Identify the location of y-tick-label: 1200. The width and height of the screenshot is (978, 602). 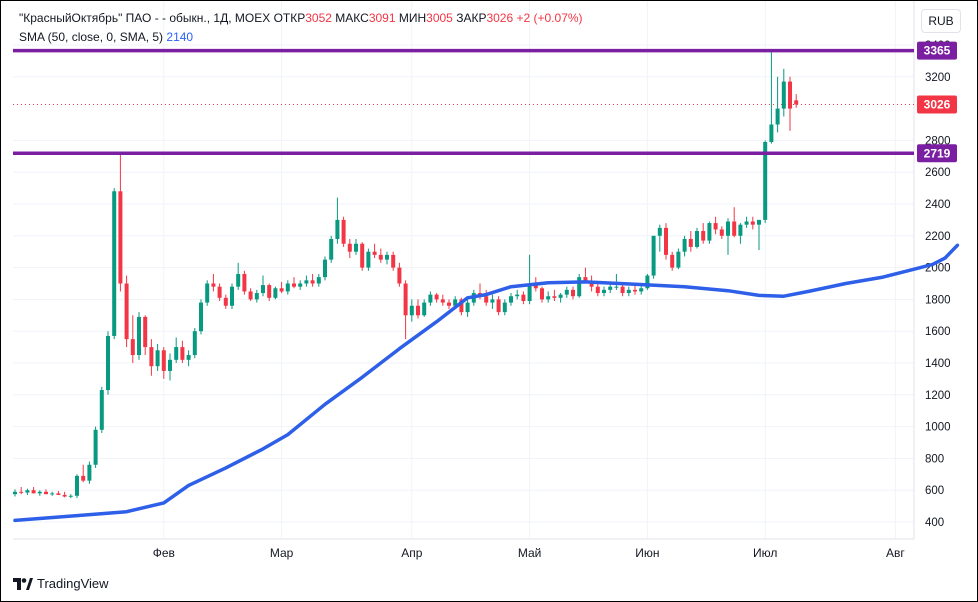
(938, 396).